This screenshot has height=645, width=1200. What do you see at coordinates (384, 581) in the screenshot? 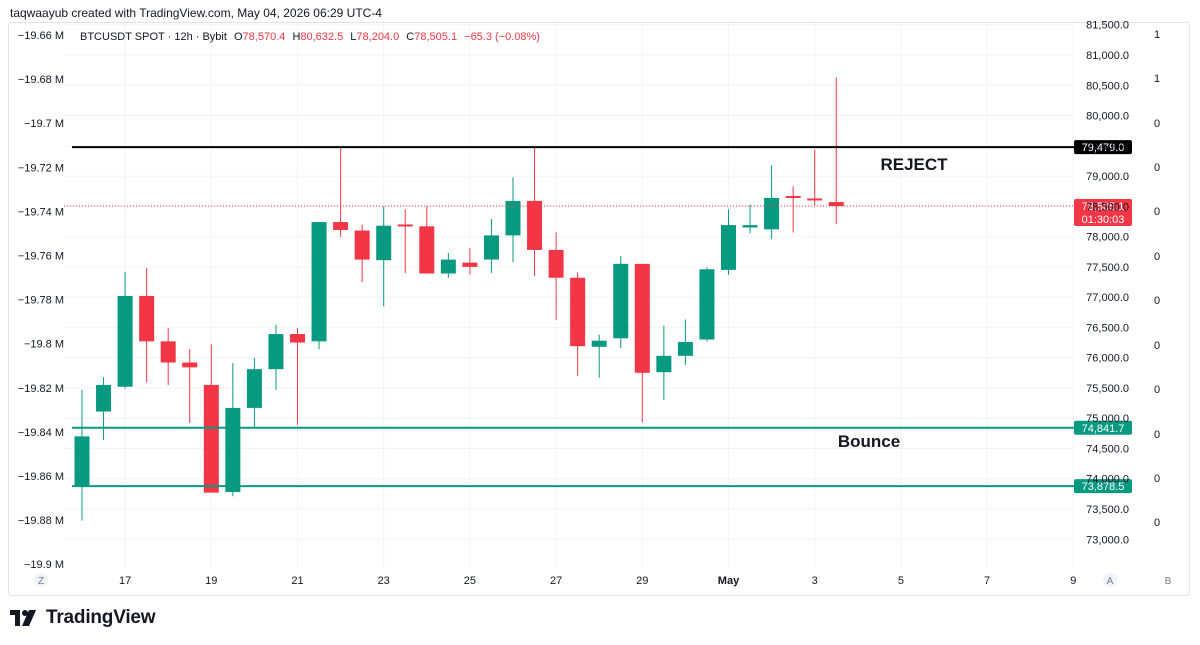
I see `x-axis-label: 23` at bounding box center [384, 581].